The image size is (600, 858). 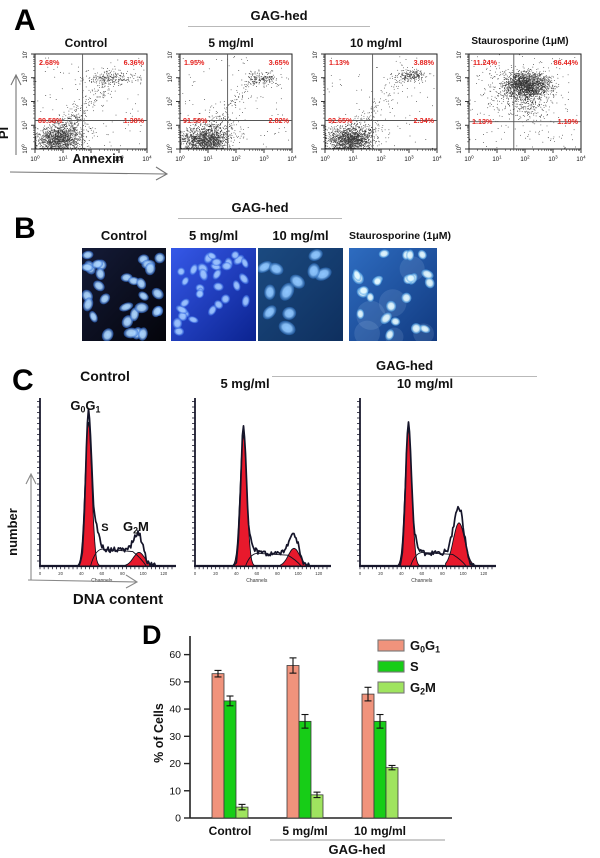 What do you see at coordinates (425, 383) in the screenshot?
I see `histogram-title-10mg: 10 mg/ml` at bounding box center [425, 383].